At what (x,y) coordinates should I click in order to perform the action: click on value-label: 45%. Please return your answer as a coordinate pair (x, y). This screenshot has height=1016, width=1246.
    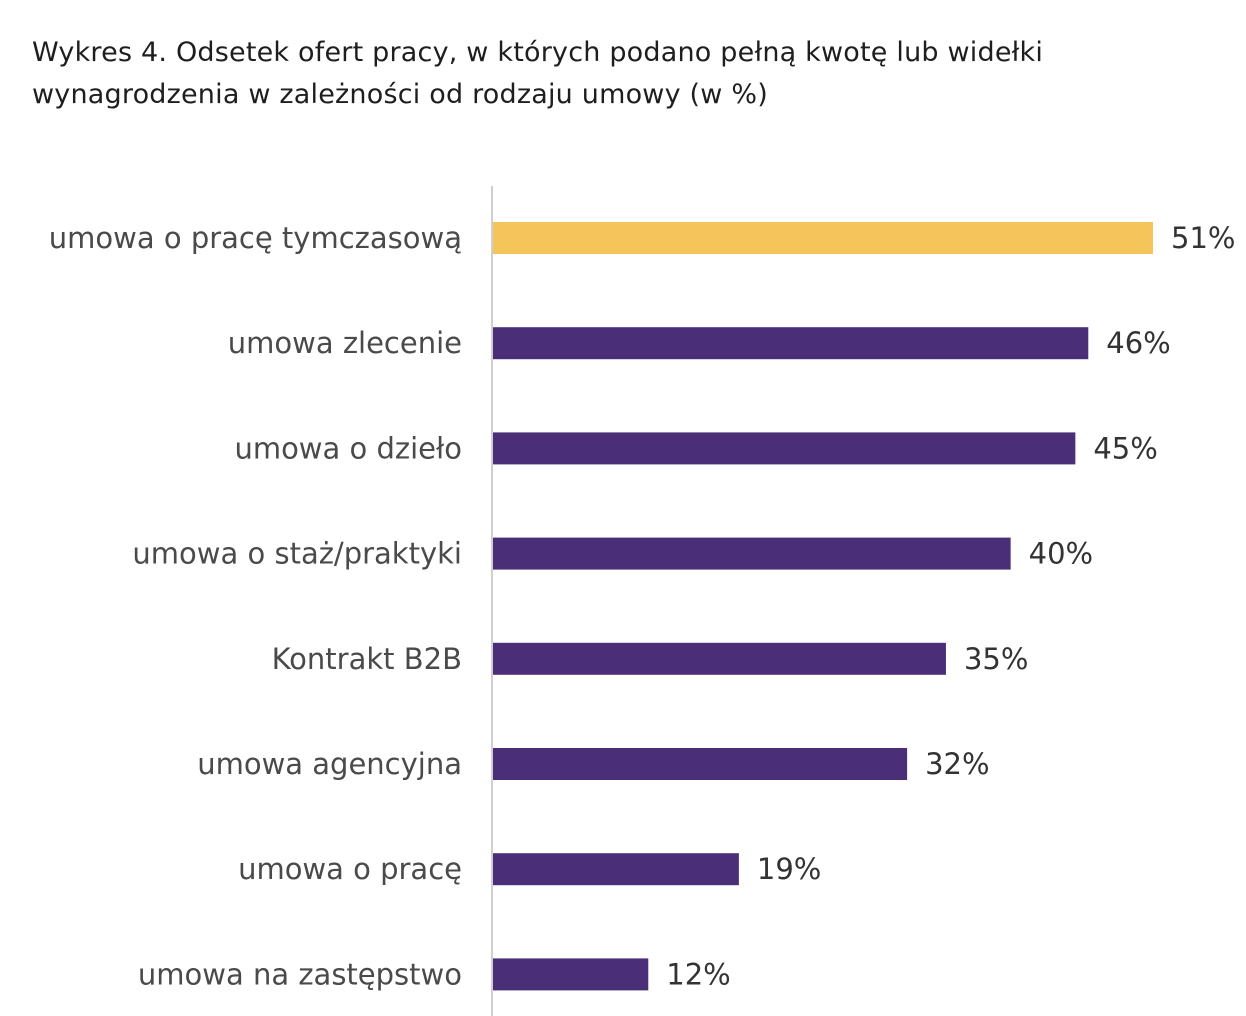
    Looking at the image, I should click on (1125, 448).